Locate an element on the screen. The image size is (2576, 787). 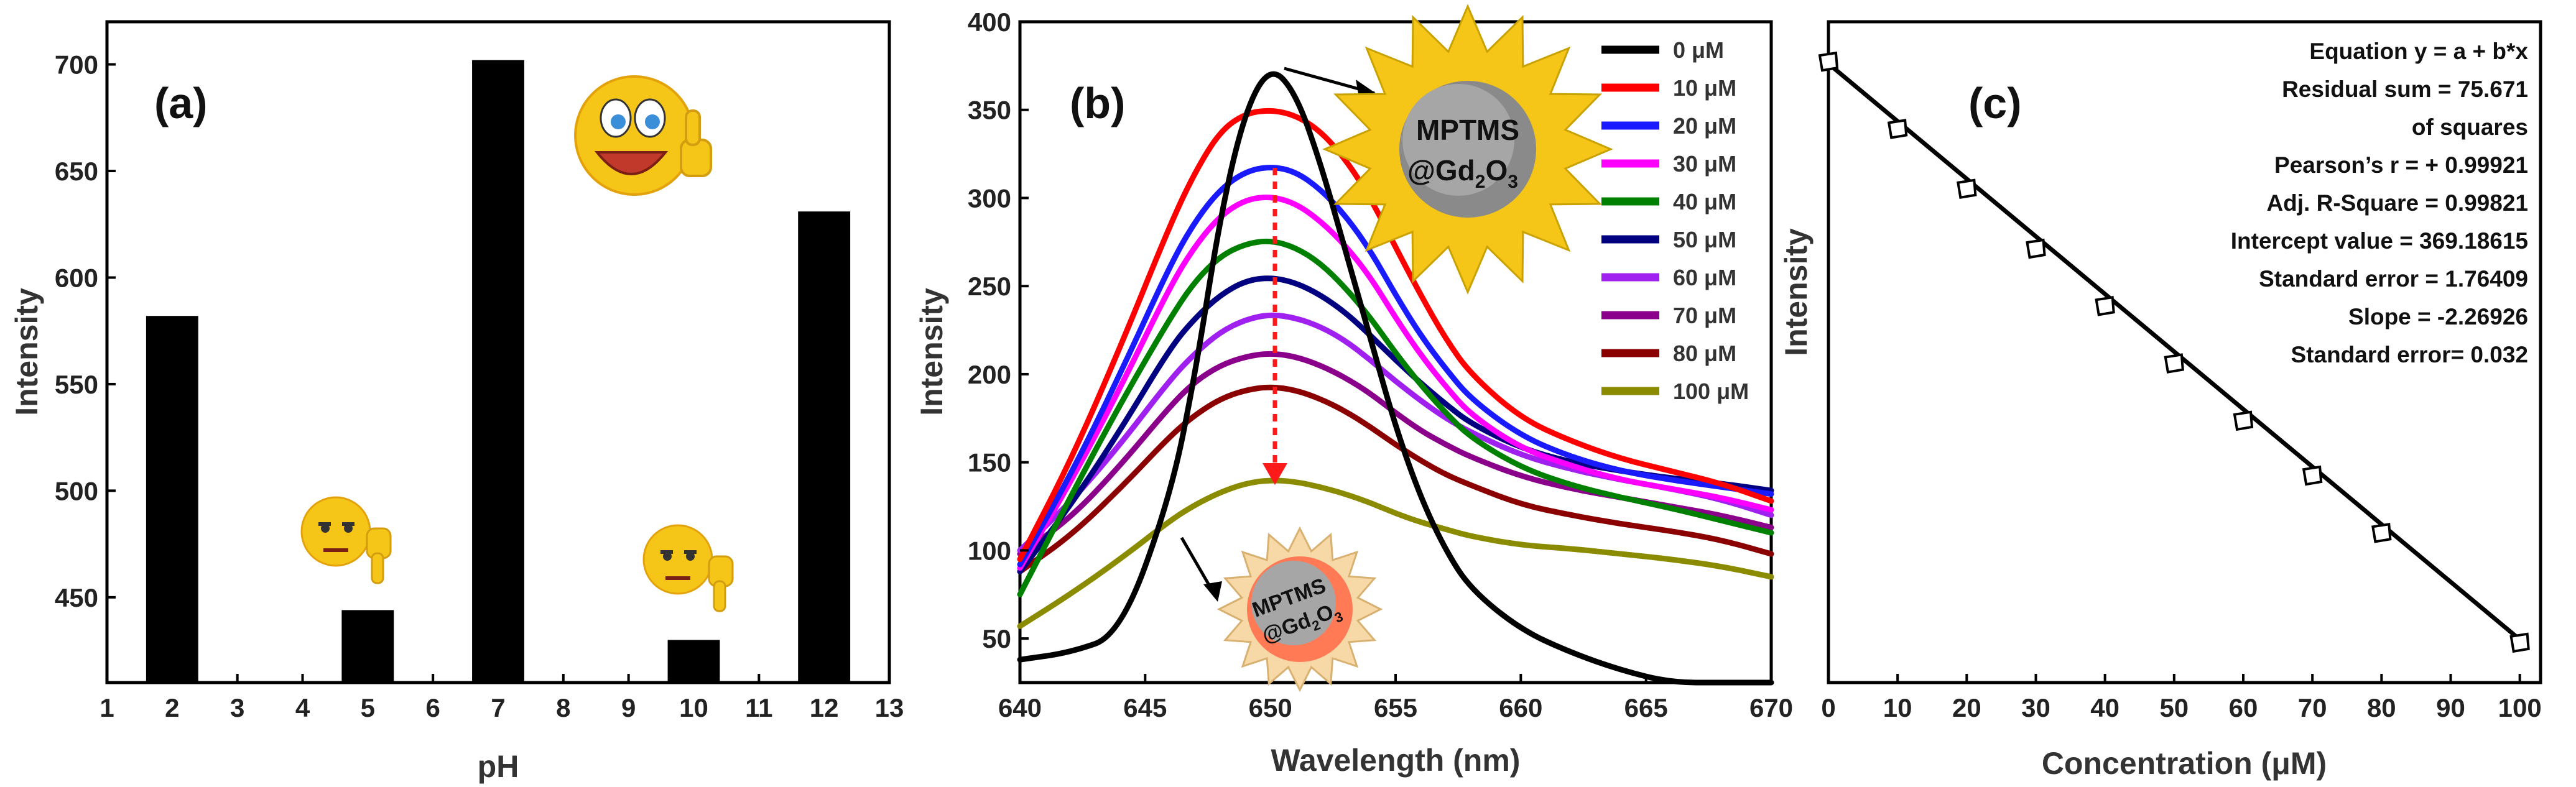
x-tick-label: 2 is located at coordinates (172, 707).